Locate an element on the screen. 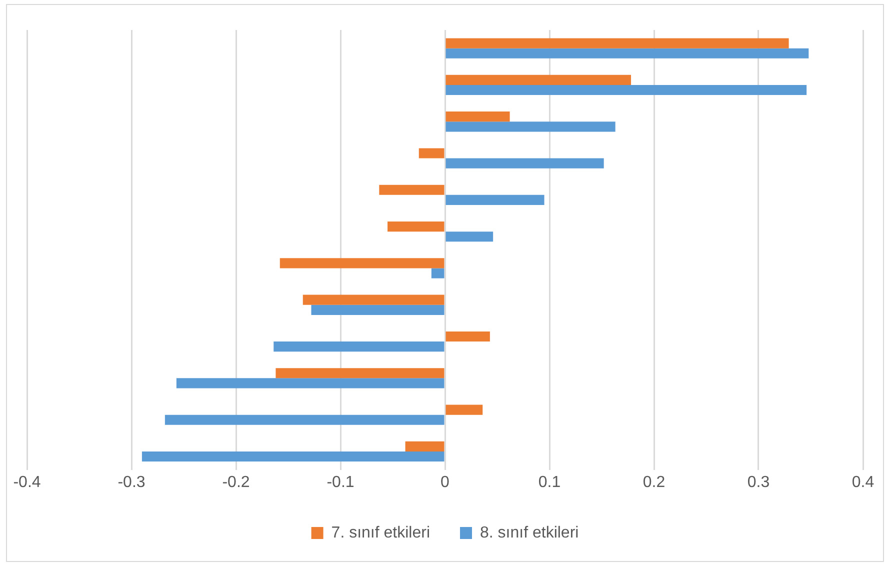 The width and height of the screenshot is (886, 564). legend-label: 8. sınıf etkileri is located at coordinates (529, 533).